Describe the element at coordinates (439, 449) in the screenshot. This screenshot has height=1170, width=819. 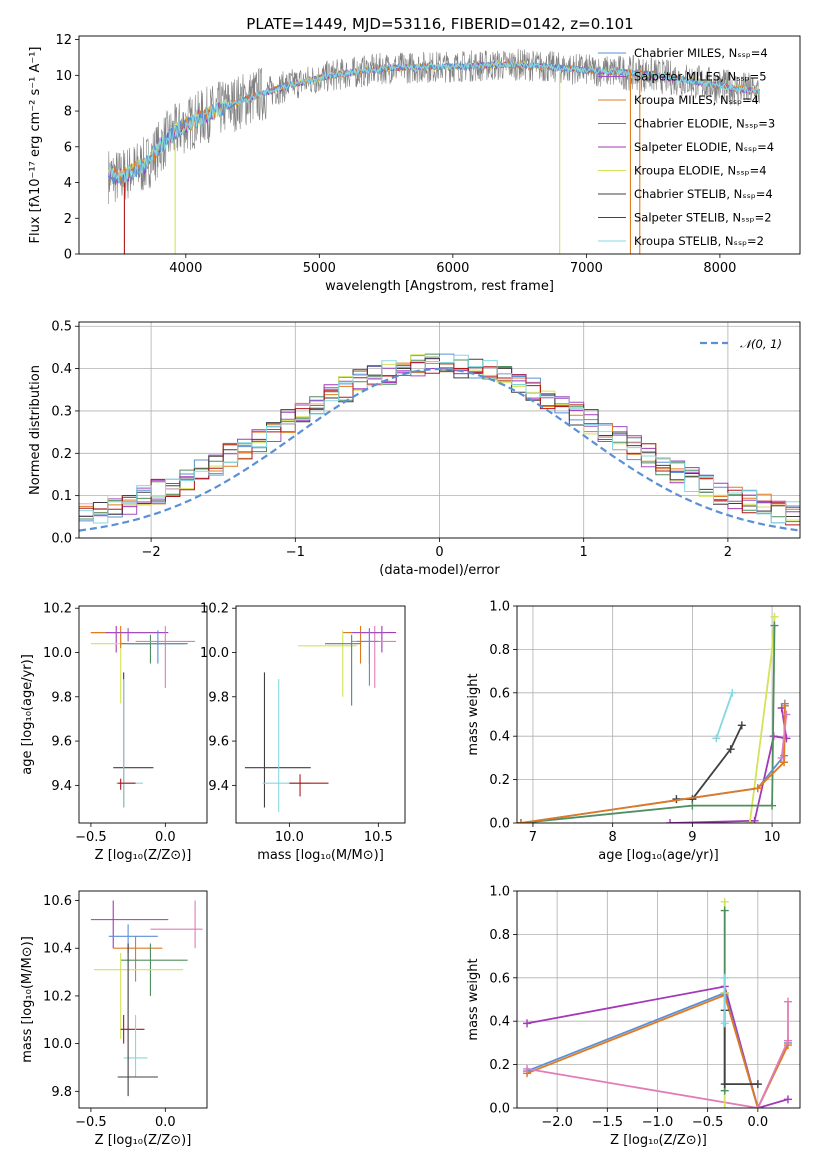
I see `normal-curve` at that location.